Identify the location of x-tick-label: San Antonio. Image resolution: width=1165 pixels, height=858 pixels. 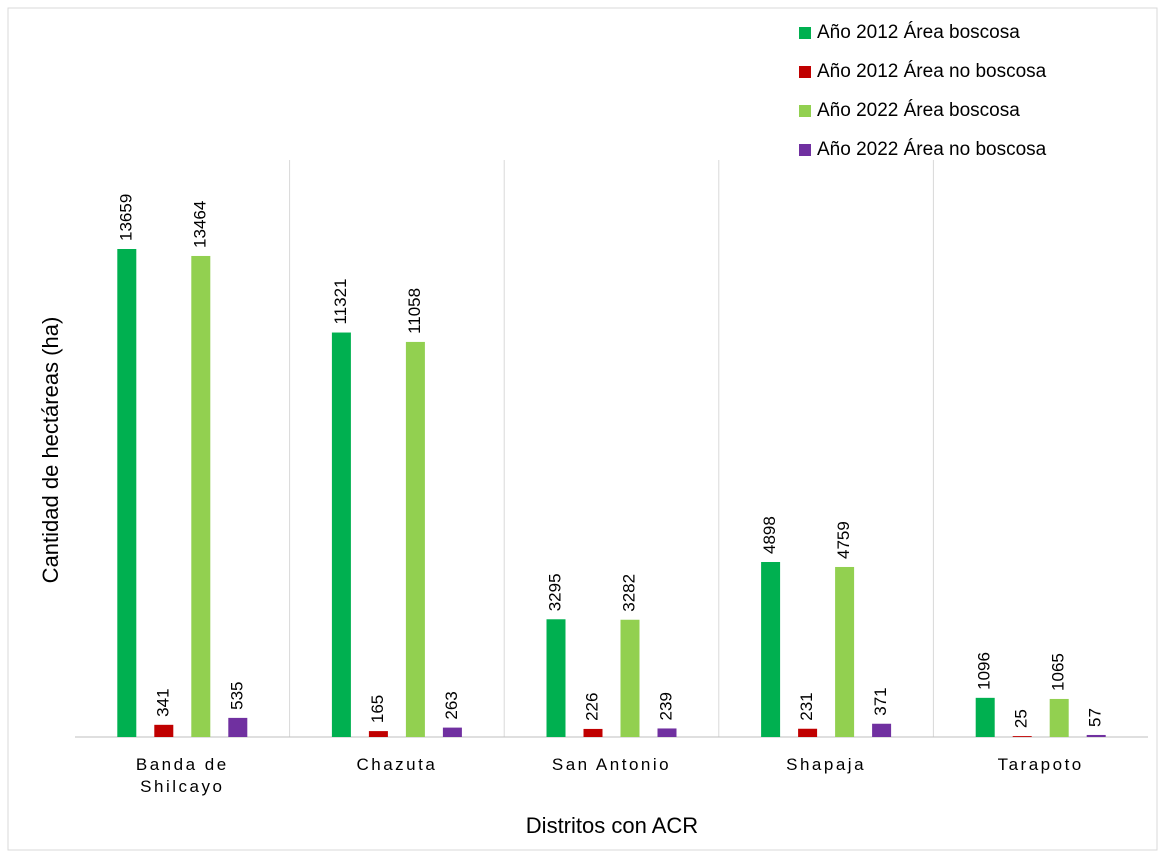
(611, 764).